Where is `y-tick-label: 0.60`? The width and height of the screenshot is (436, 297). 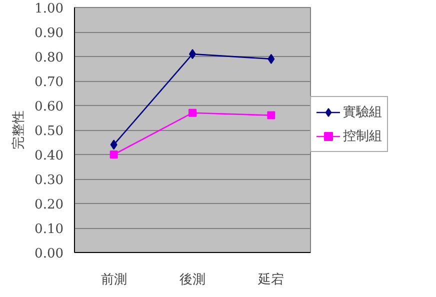 y-tick-label: 0.60 is located at coordinates (49, 107).